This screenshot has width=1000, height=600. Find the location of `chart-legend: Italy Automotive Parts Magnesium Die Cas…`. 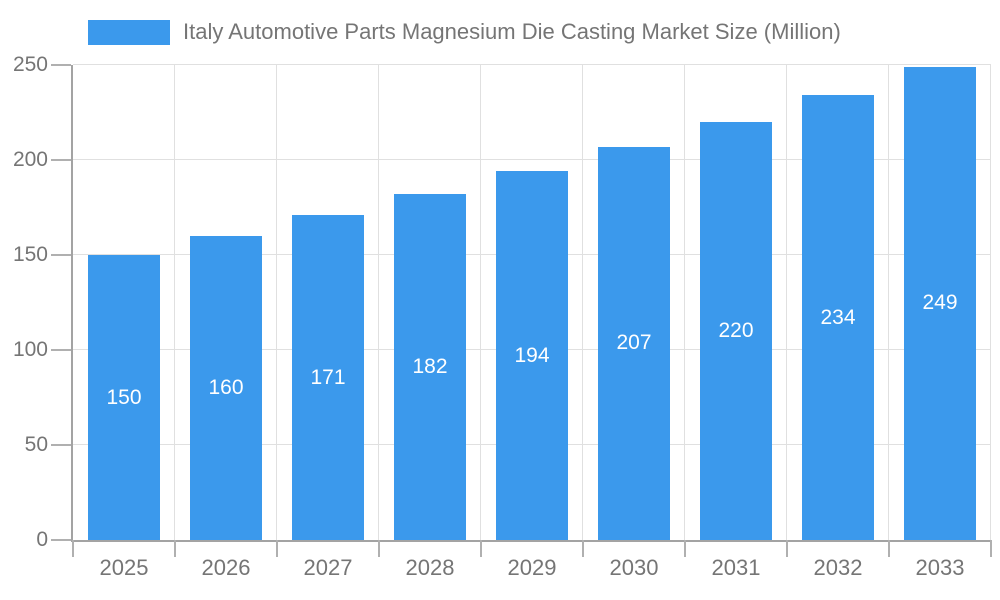

chart-legend: Italy Automotive Parts Magnesium Die Cas… is located at coordinates (464, 32).